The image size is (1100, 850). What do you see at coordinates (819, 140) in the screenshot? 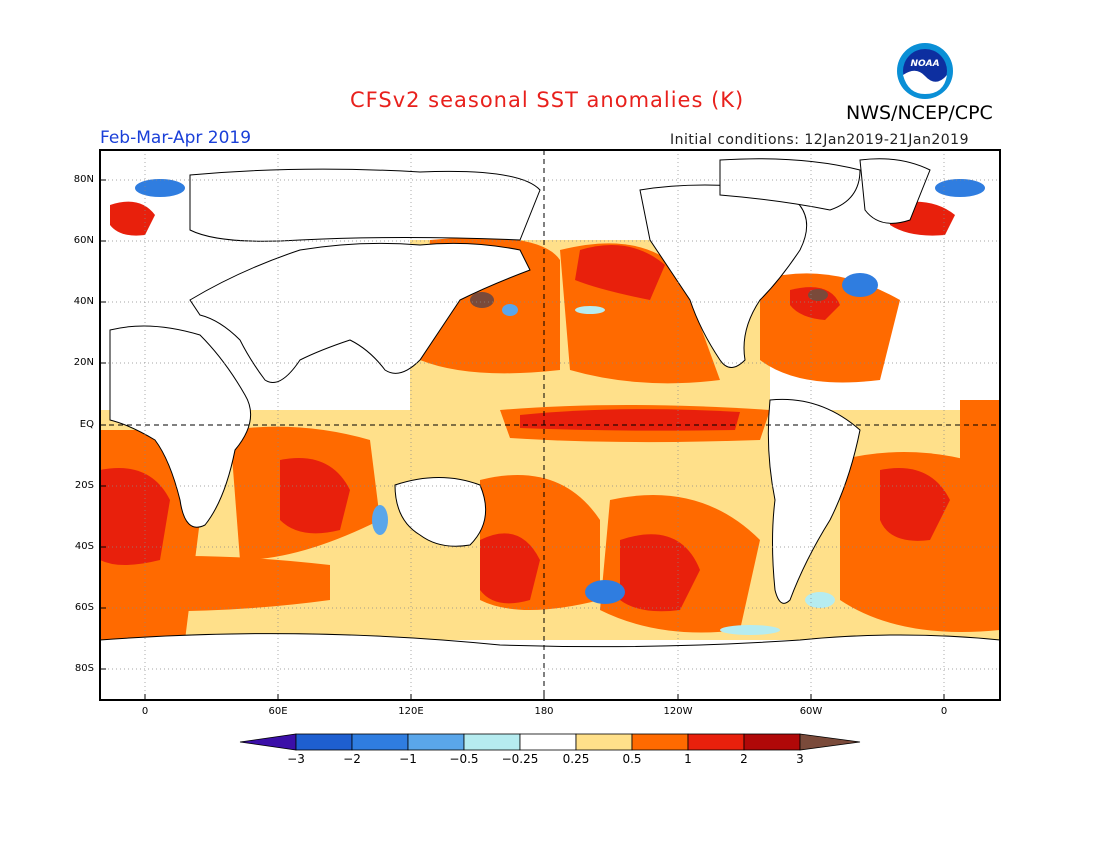
I see `initial-conditions: Initial conditions: 12Jan2019-21Jan2019` at bounding box center [819, 140].